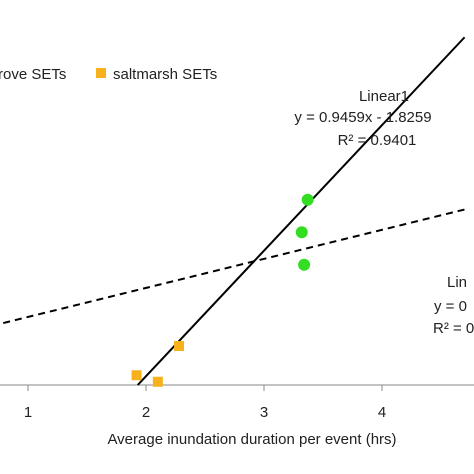 Image resolution: width=474 pixels, height=474 pixels. I want to click on trendline-name-lin: Lin, so click(457, 282).